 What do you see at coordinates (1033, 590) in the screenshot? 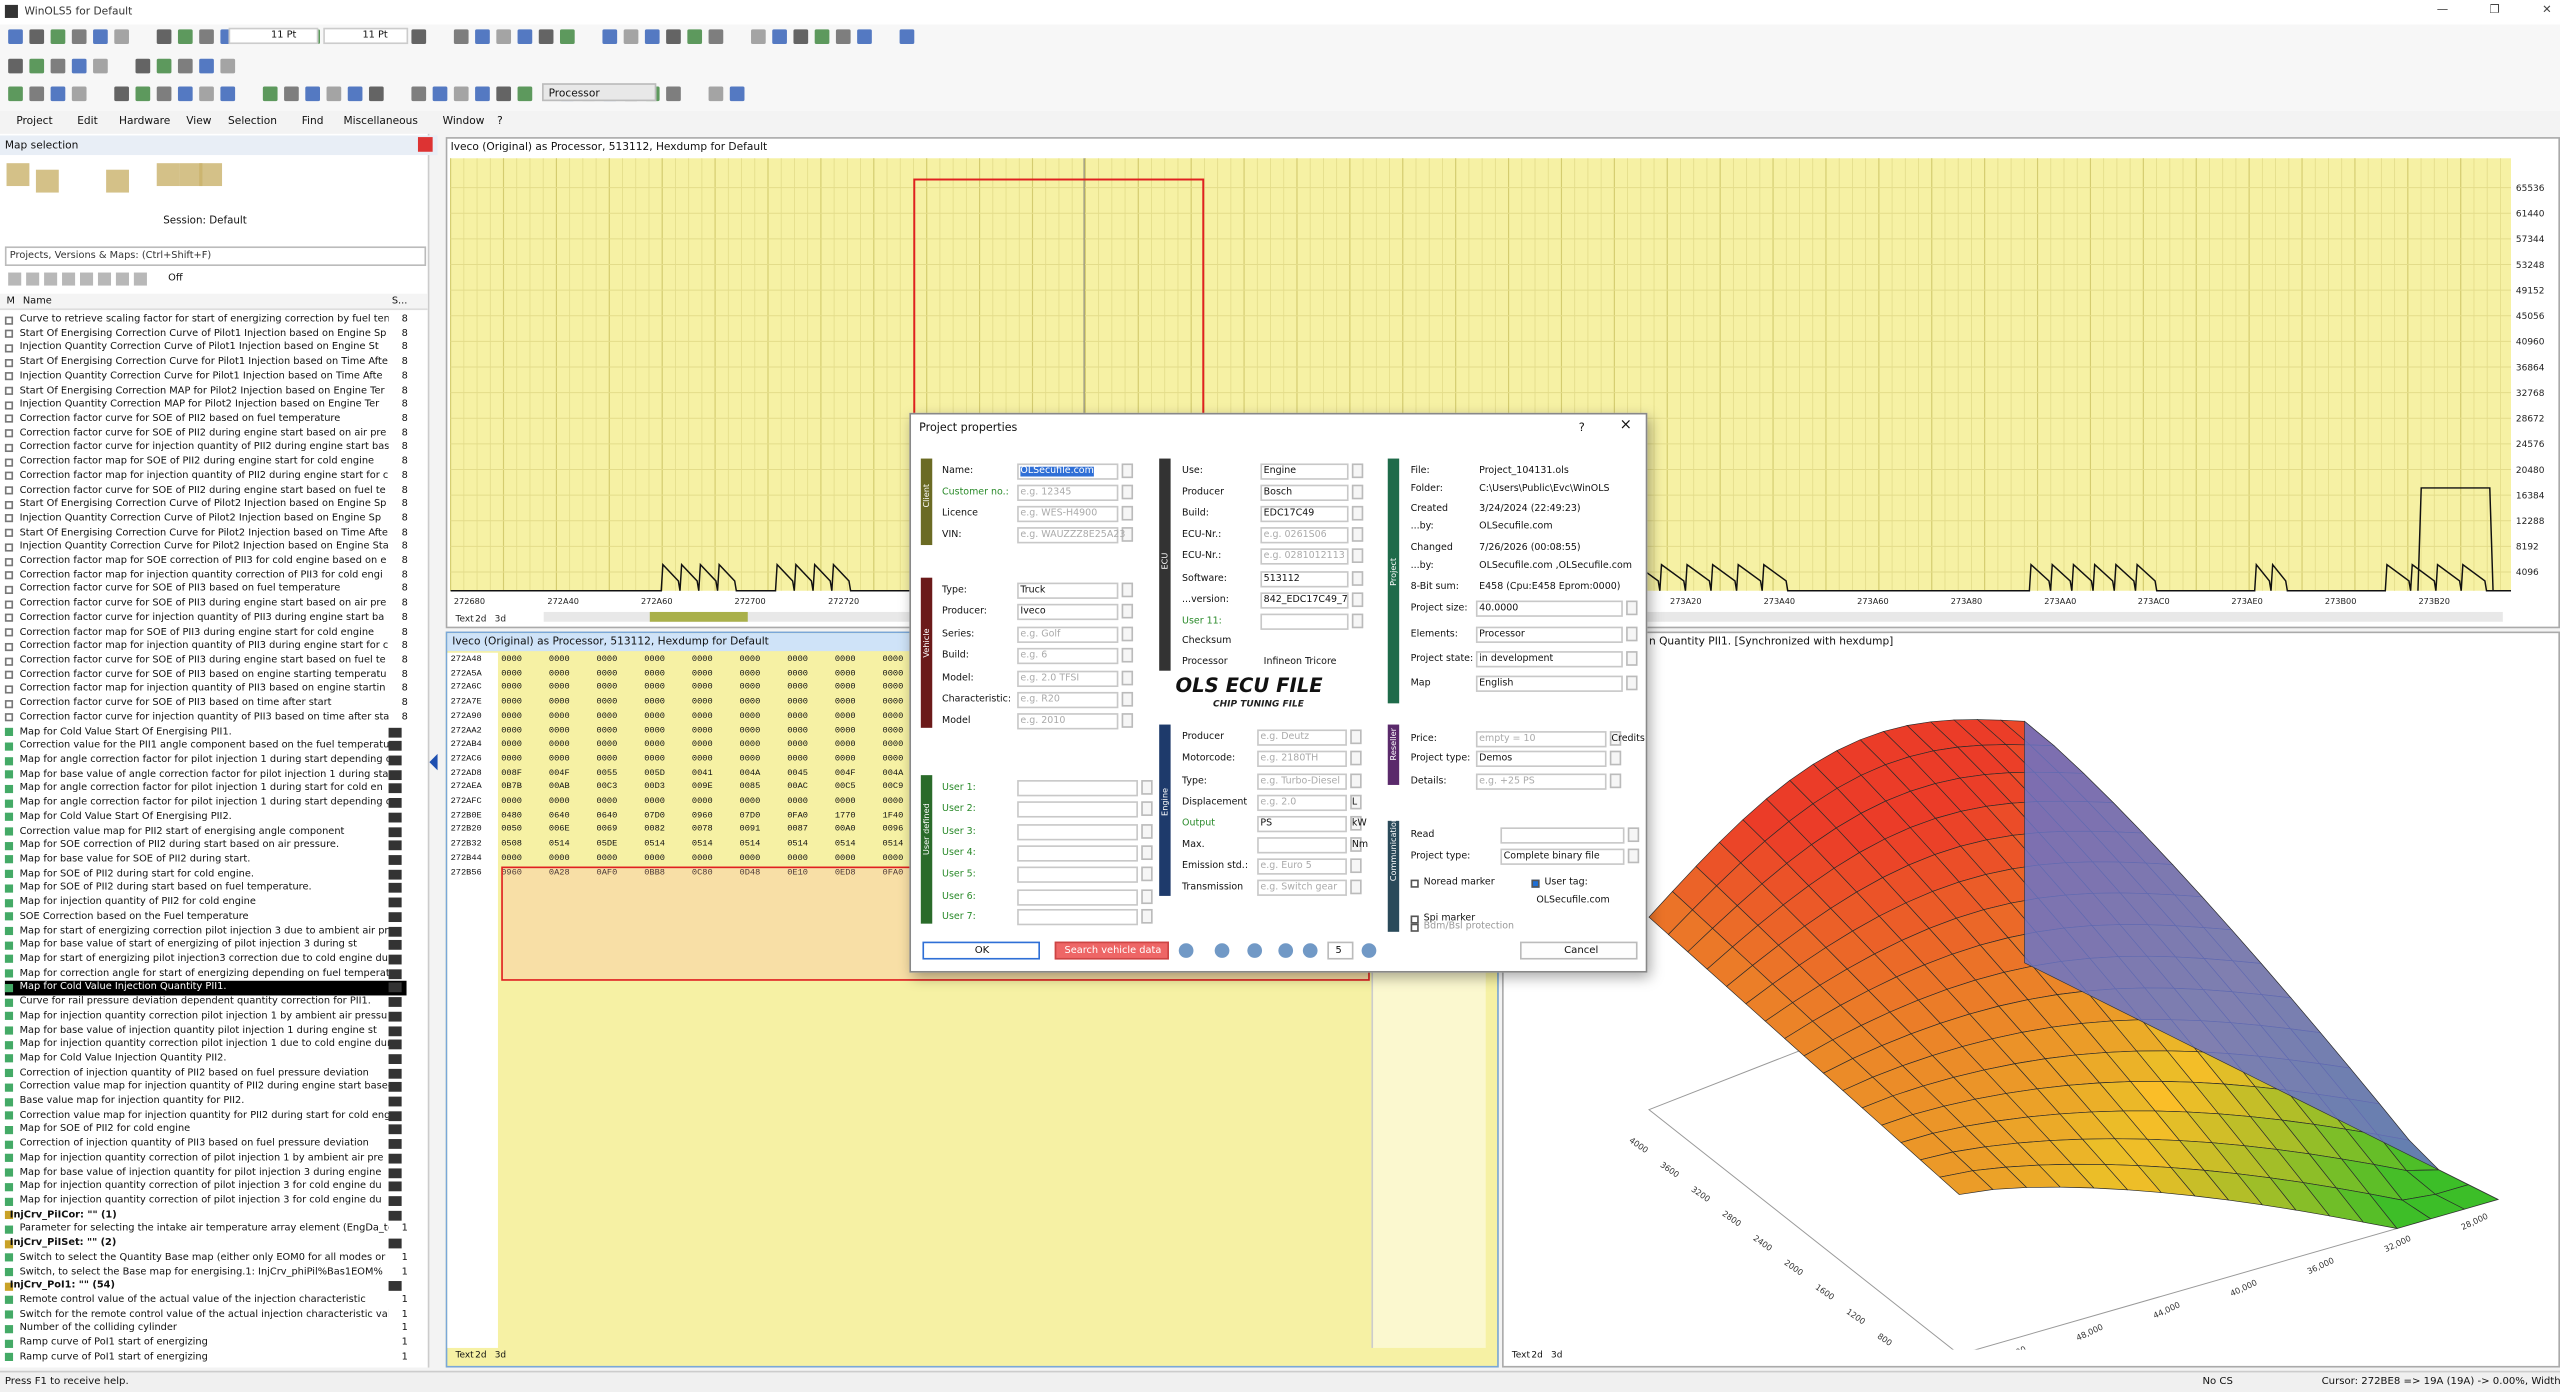
I see `field-value: Truck` at bounding box center [1033, 590].